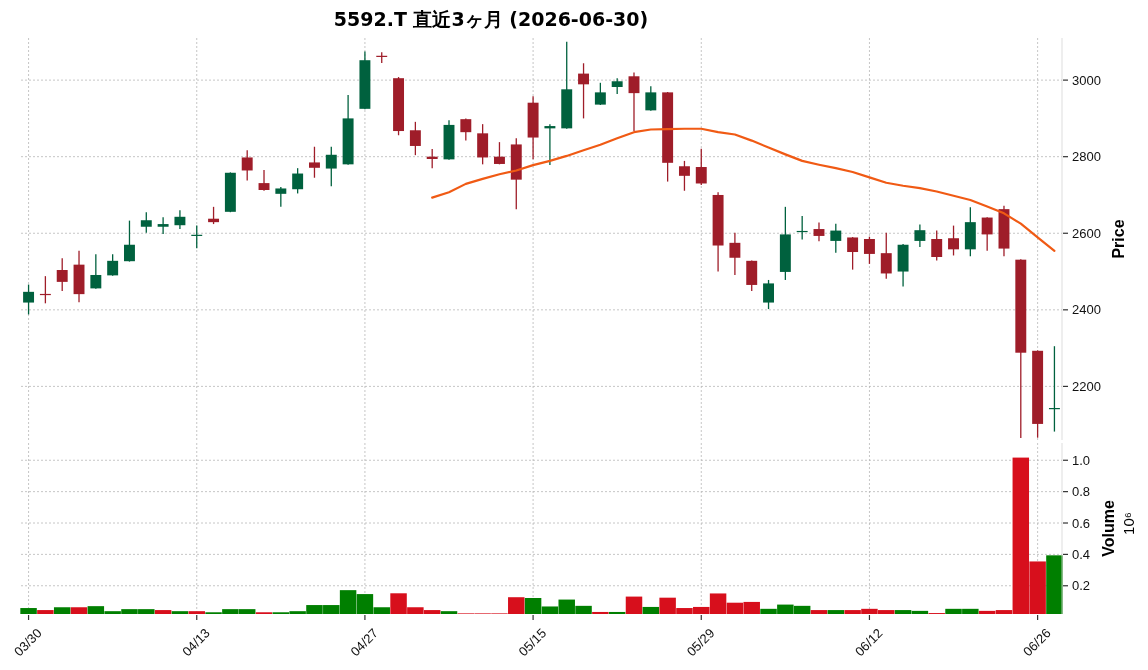 This screenshot has height=670, width=1148. I want to click on text: 10⁶, so click(1128, 523).